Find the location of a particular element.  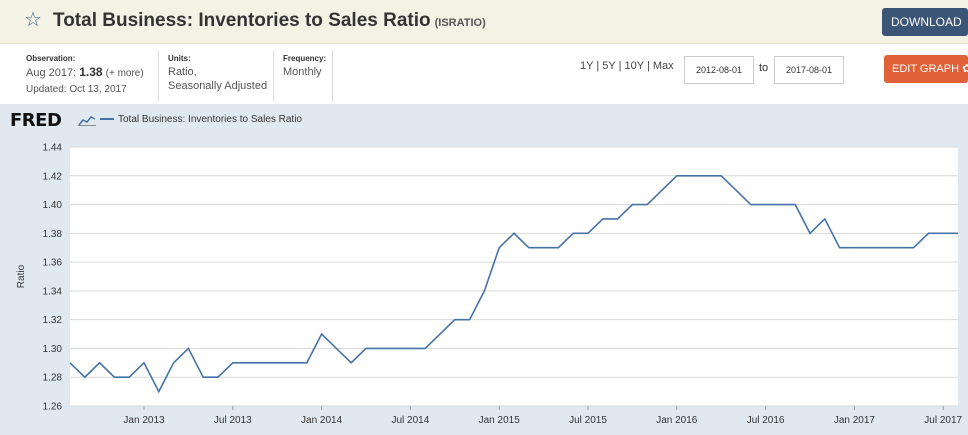

y-tick-label: 1.26 is located at coordinates (53, 407).